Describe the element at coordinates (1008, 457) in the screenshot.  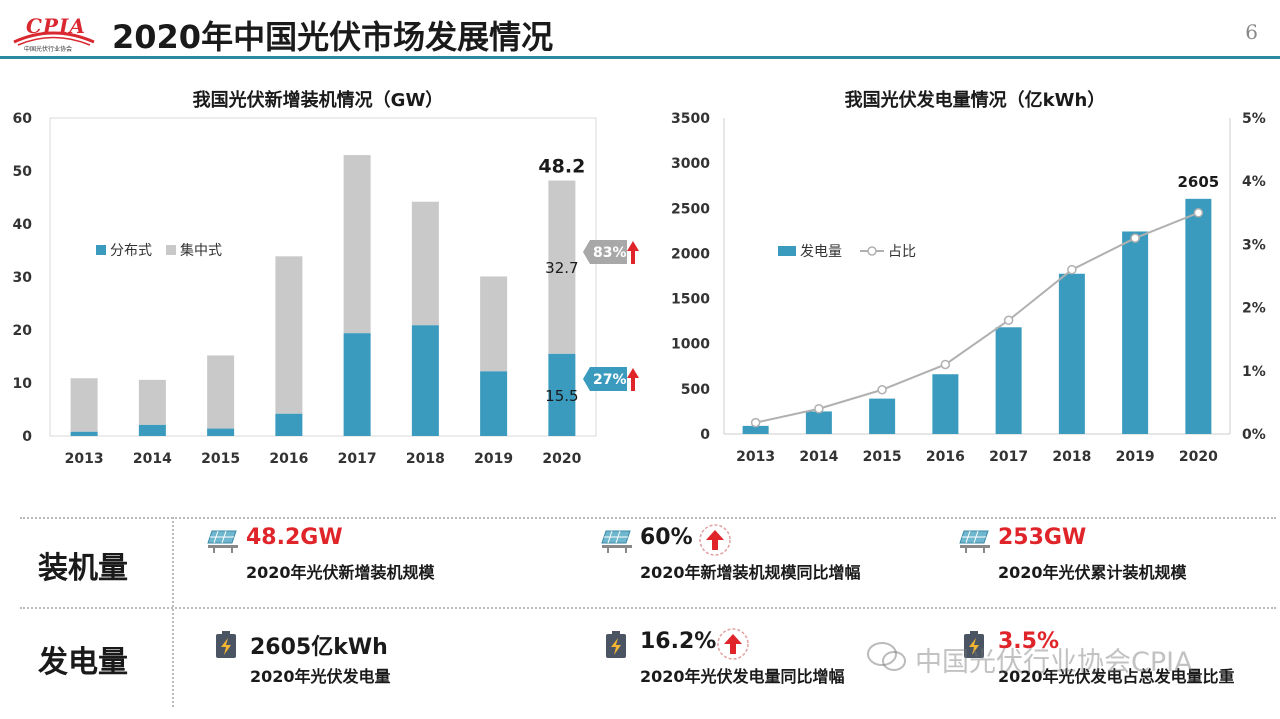
I see `x-tick-label: 2017` at that location.